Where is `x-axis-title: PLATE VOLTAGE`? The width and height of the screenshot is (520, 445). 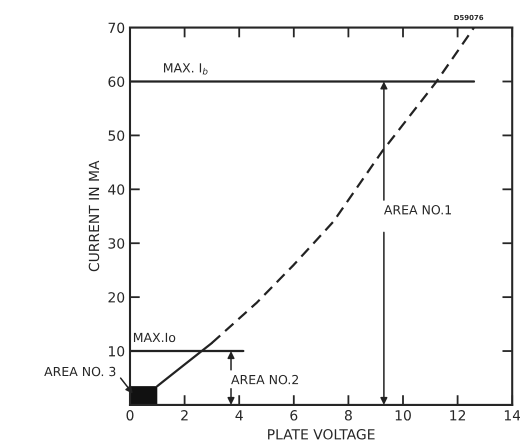
x-axis-title: PLATE VOLTAGE is located at coordinates (321, 434).